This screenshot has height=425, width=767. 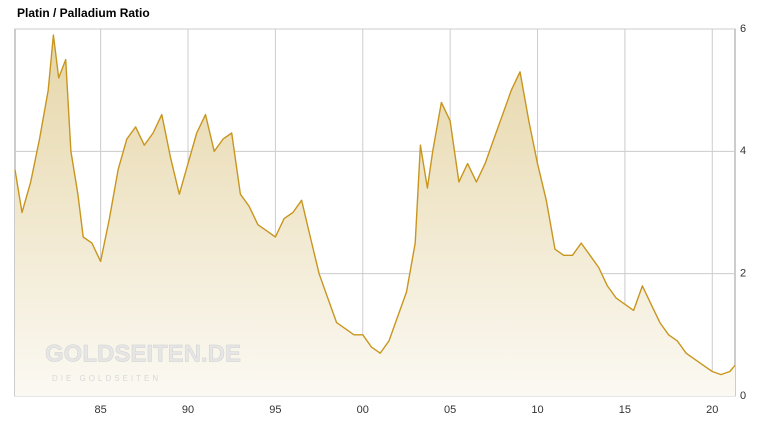 I want to click on y-tick-label: 2, so click(x=743, y=274).